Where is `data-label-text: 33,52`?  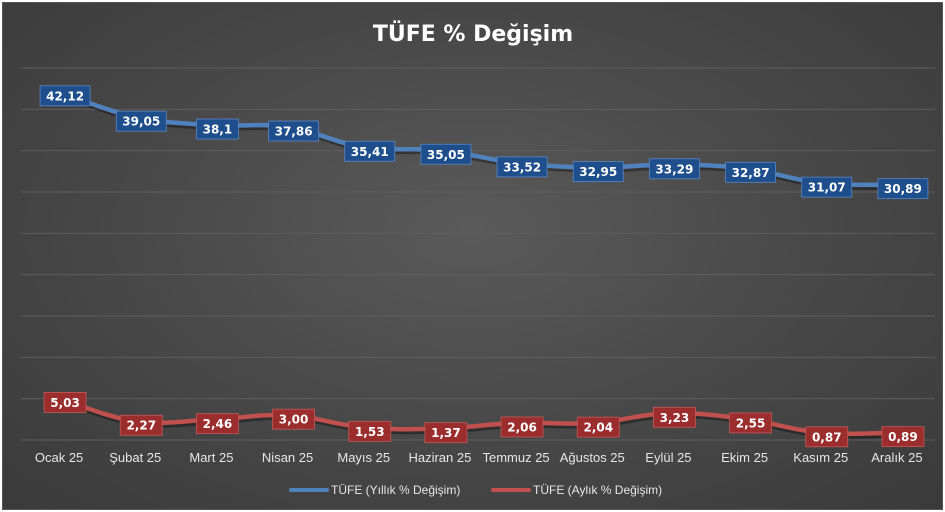
data-label-text: 33,52 is located at coordinates (522, 167).